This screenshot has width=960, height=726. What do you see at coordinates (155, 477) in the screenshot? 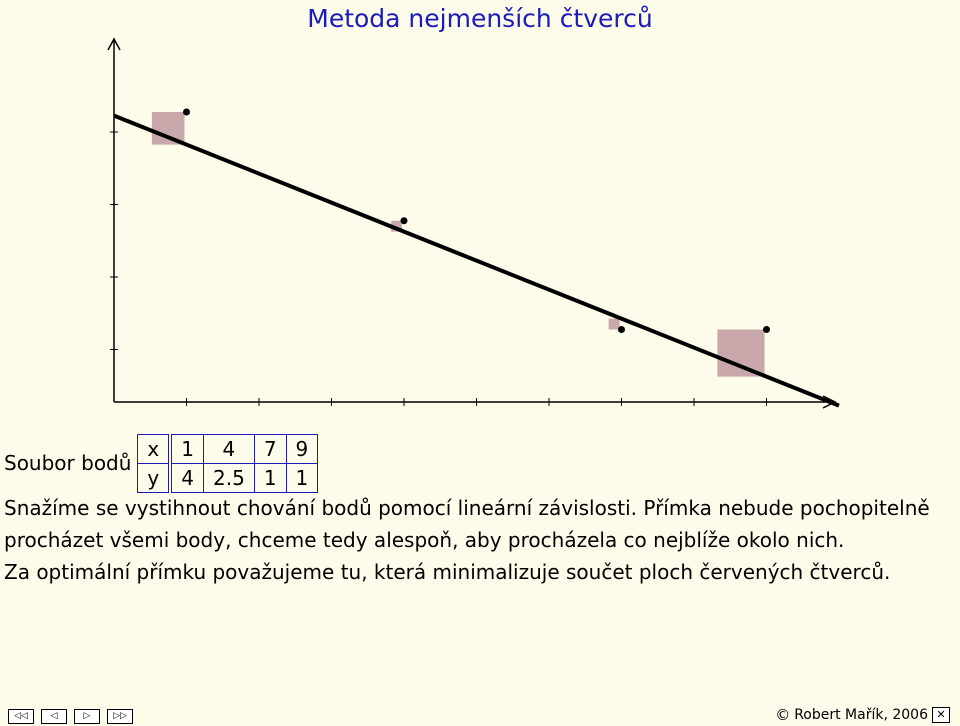
I see `table-header-y: y` at bounding box center [155, 477].